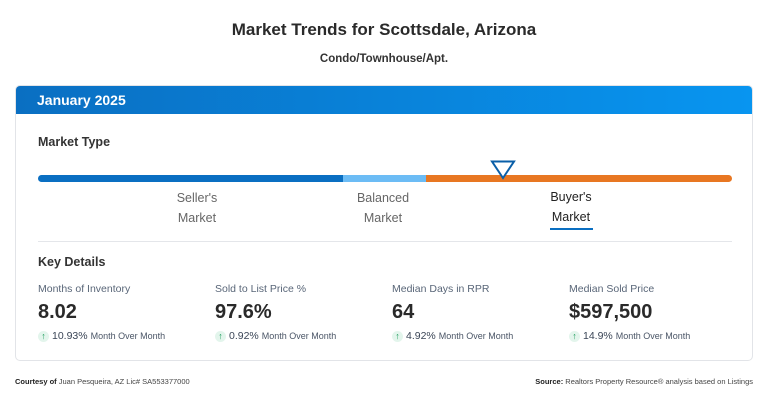 Image resolution: width=768 pixels, height=403 pixels. Describe the element at coordinates (384, 59) in the screenshot. I see `property-type-subtitle: Condo/Townhouse/Apt.` at that location.